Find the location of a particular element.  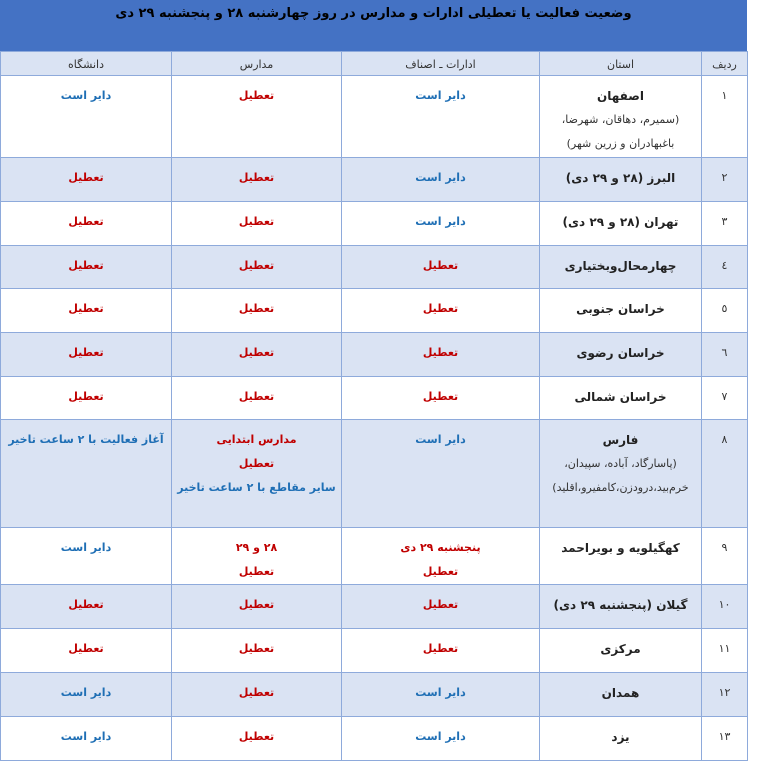

province-cell: مرکزی is located at coordinates (620, 650).